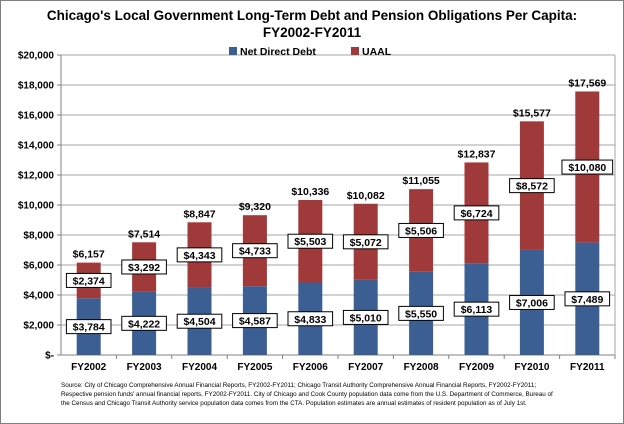  I want to click on data-label-total: $8,847, so click(199, 214).